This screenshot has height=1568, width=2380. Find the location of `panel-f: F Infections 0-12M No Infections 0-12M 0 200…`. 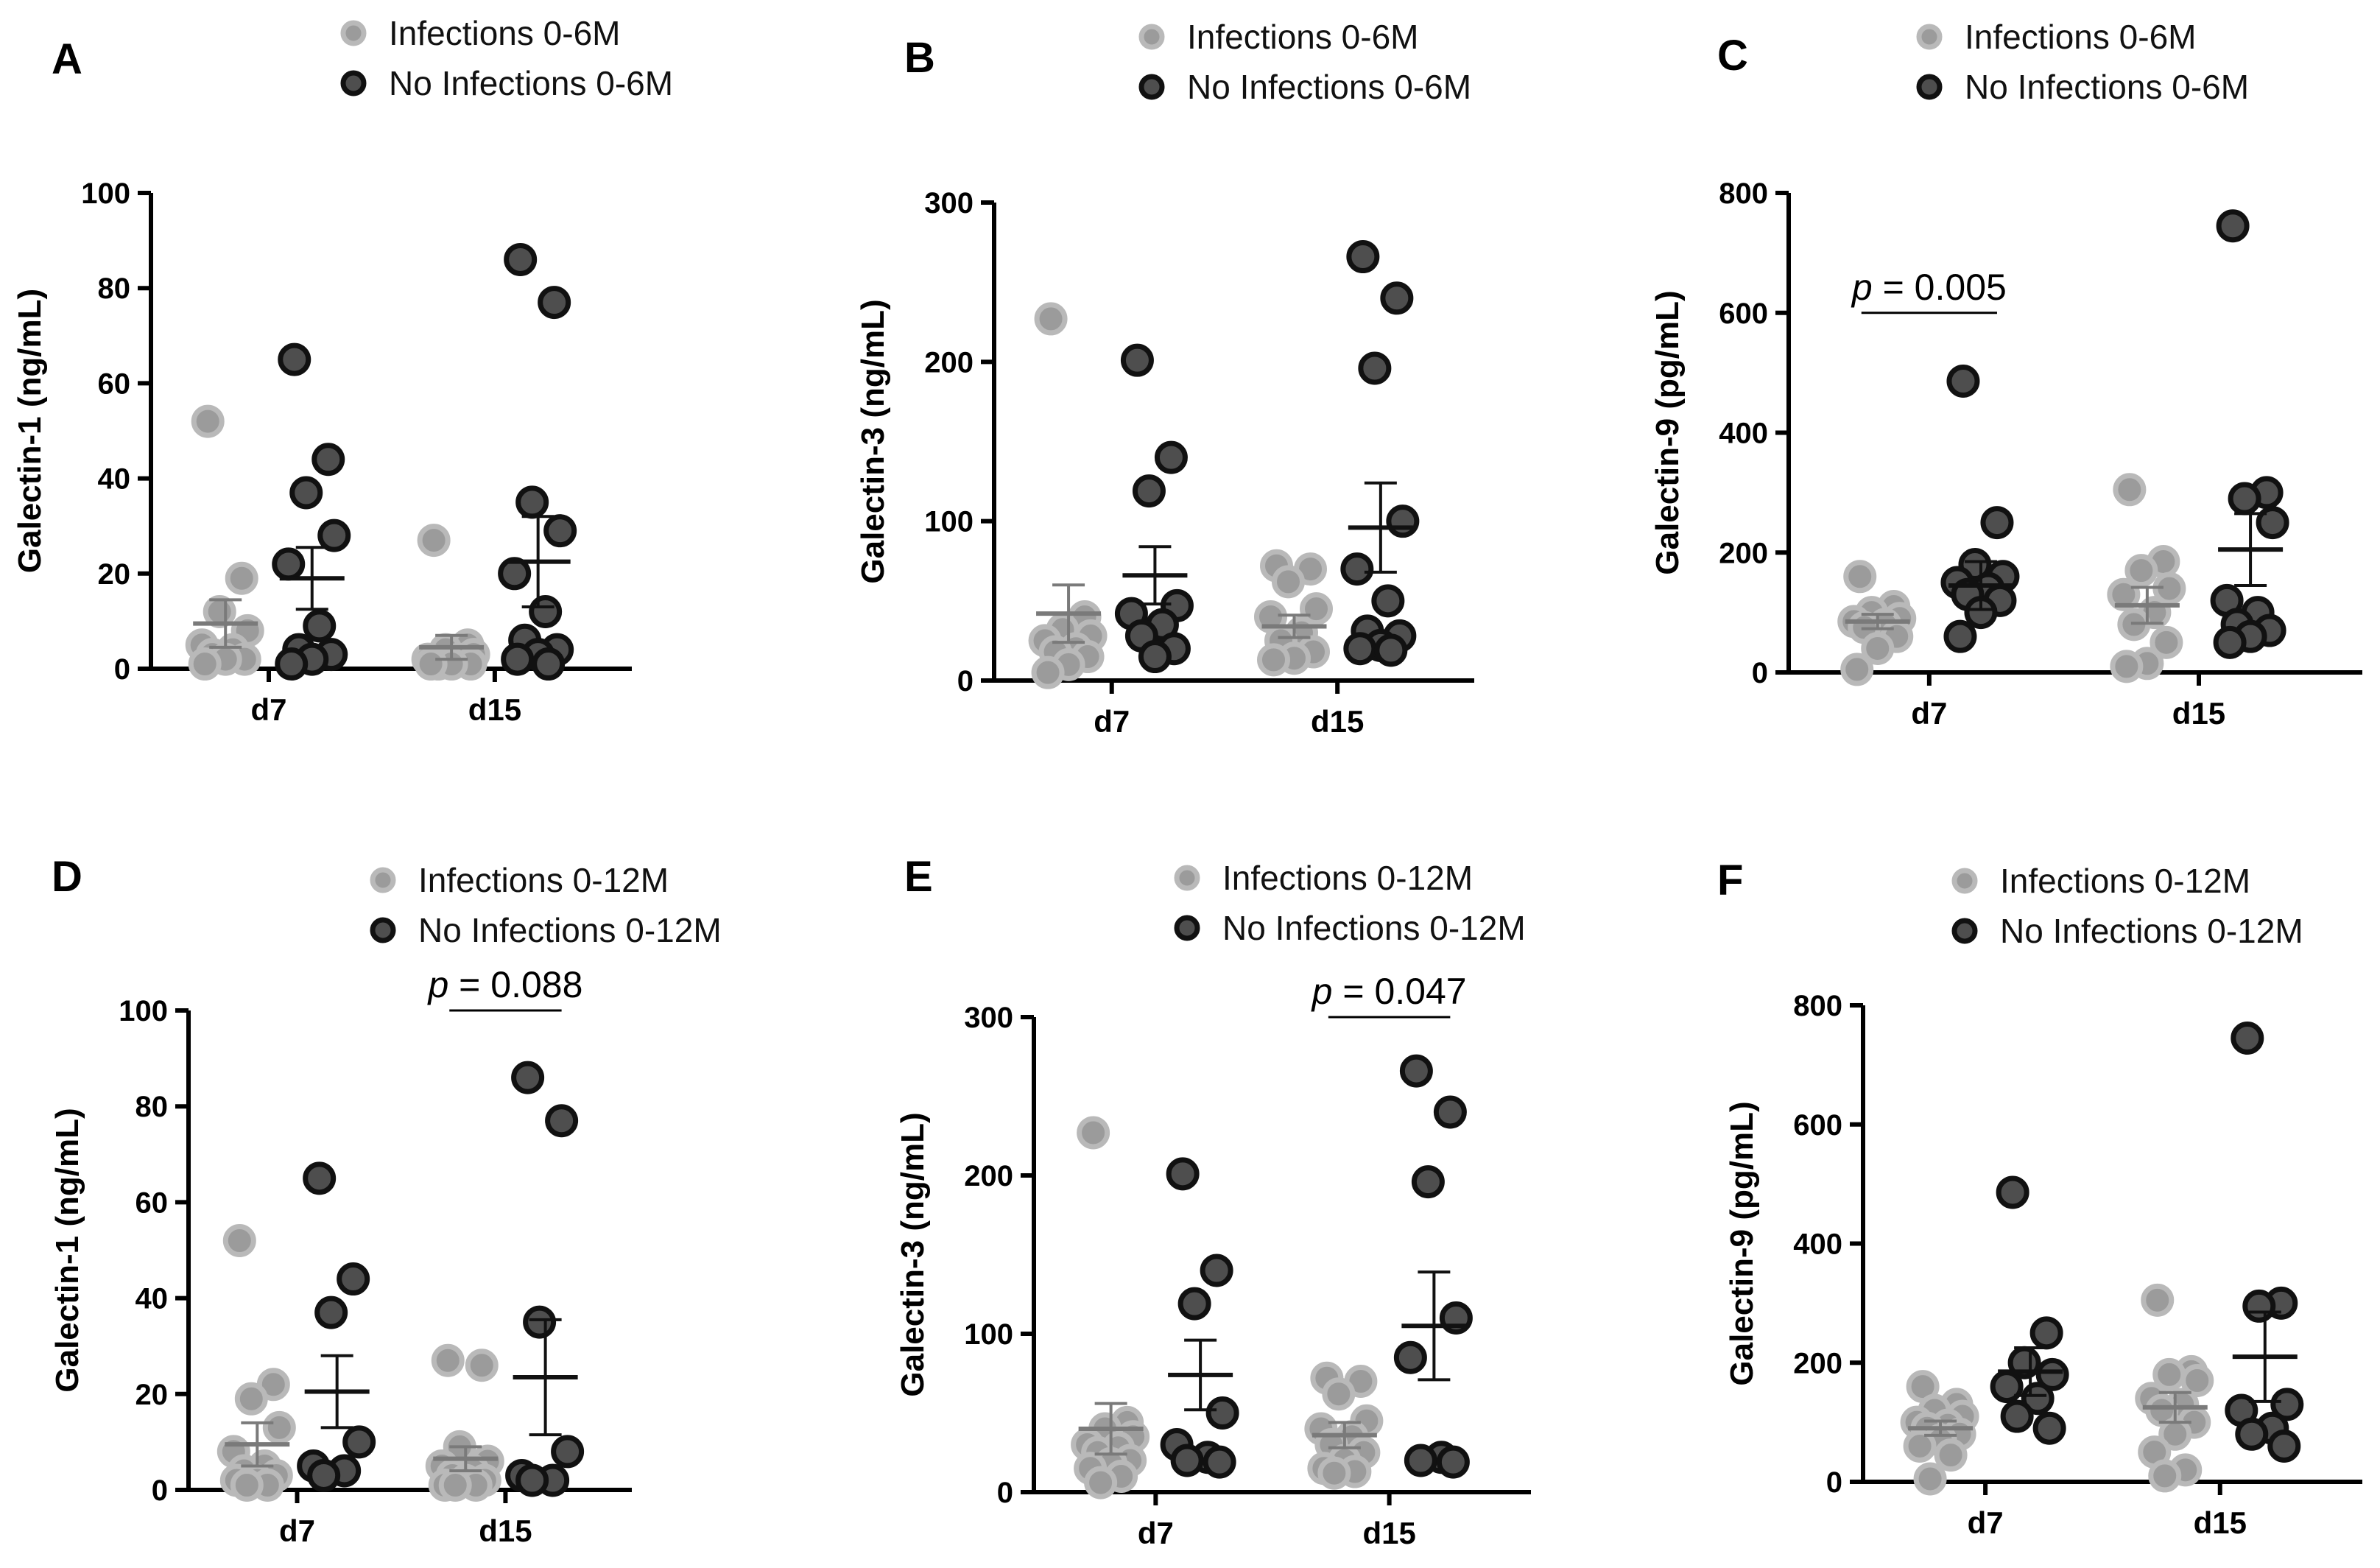

panel-f: F Infections 0-12M No Infections 0-12M 0 200… is located at coordinates (2040, 1198).